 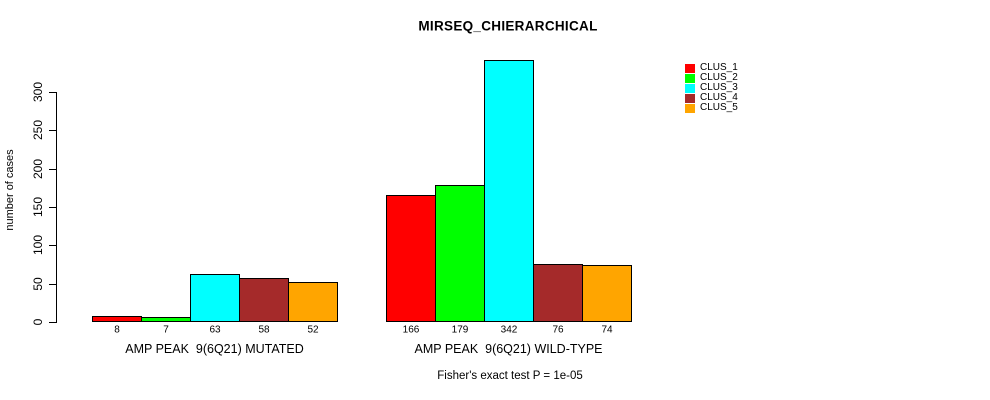 I want to click on bar-value-label: 7, so click(x=166, y=330).